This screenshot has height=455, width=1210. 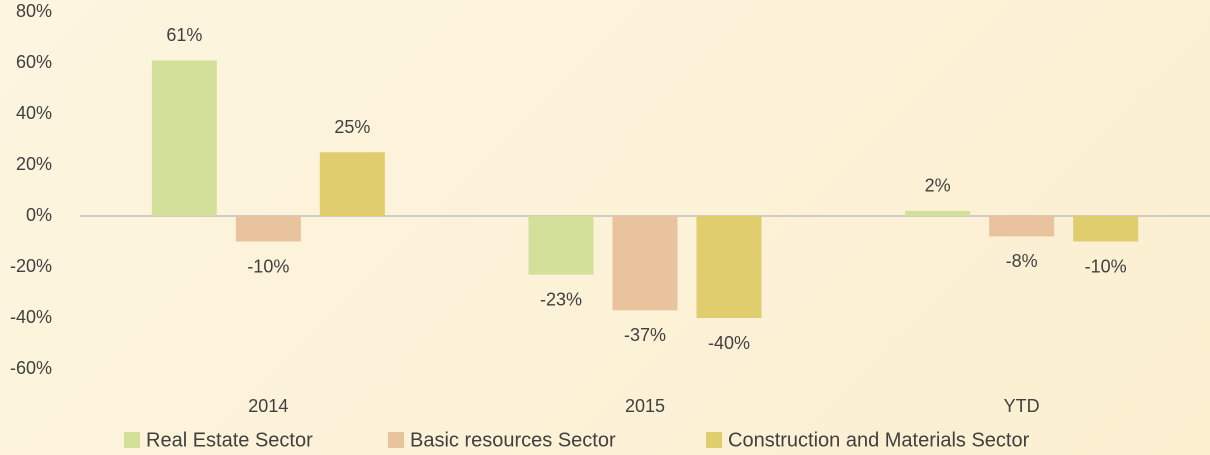 I want to click on legend-label: Real Estate Sector, so click(x=229, y=440).